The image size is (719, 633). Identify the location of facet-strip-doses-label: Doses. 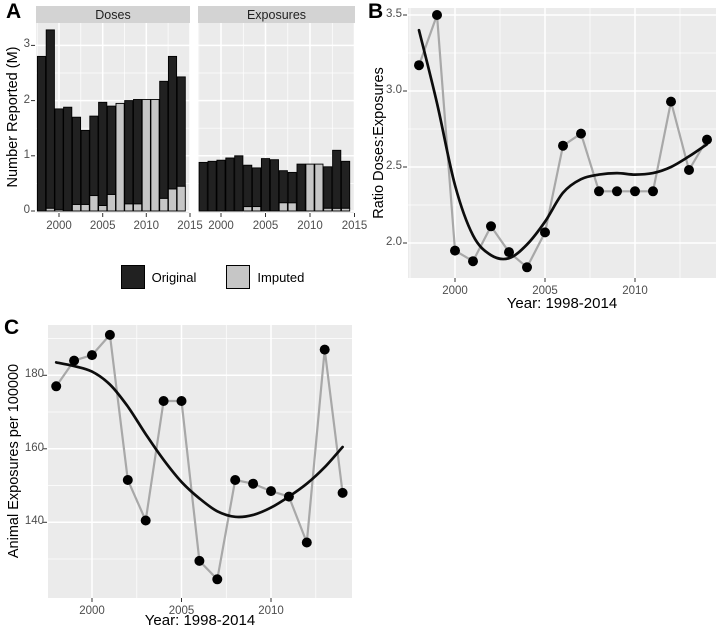
(113, 14).